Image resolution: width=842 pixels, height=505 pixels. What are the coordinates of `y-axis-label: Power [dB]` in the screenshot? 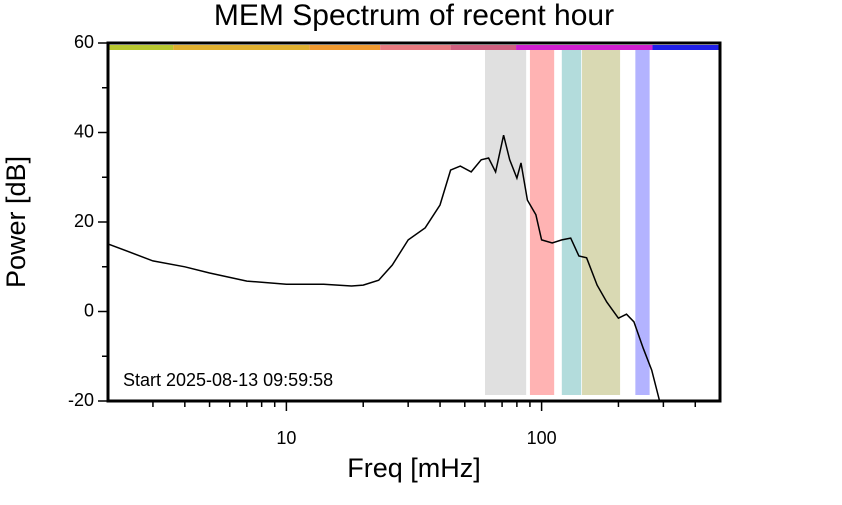 It's located at (16, 222).